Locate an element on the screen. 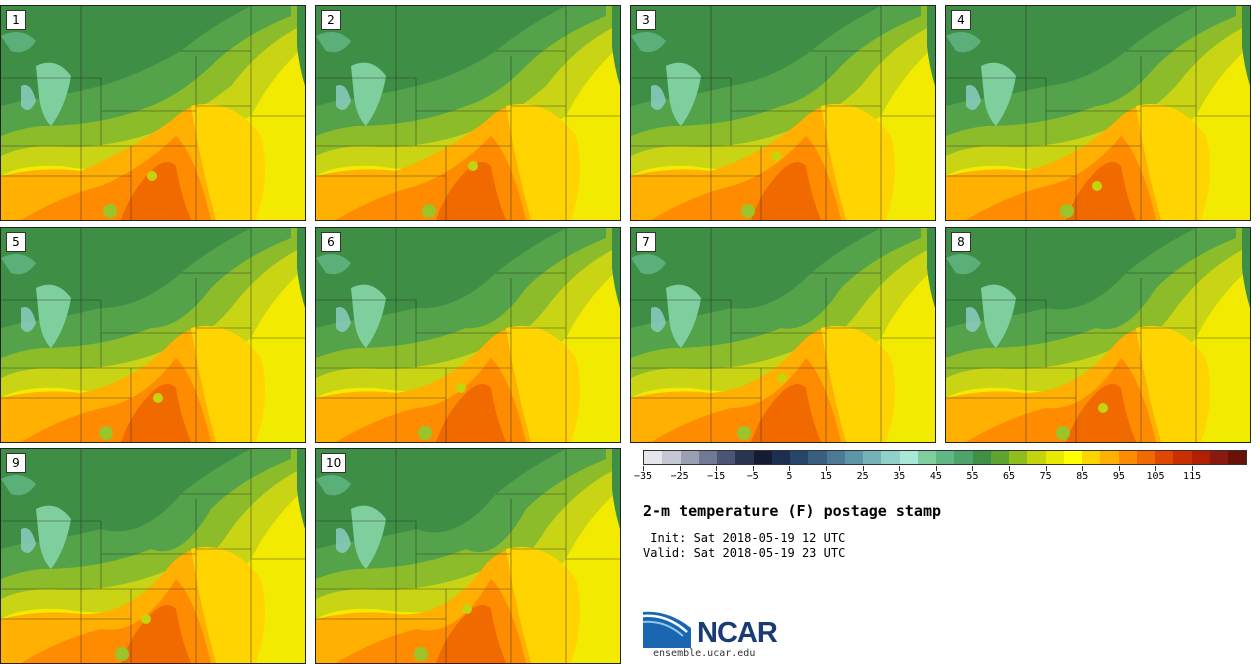 The image size is (1260, 664). forecast-panel-8: 8 is located at coordinates (1098, 335).